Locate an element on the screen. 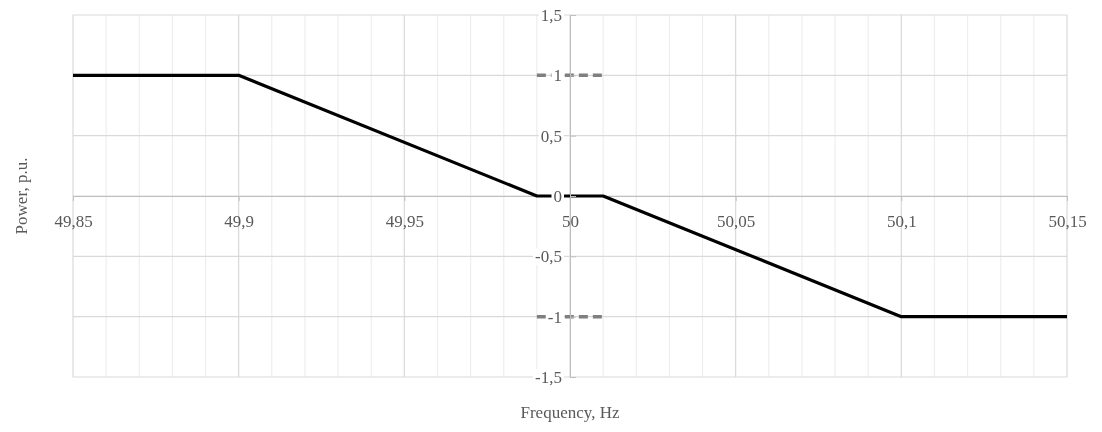 The width and height of the screenshot is (1102, 432). x-tick-label: 49,85 is located at coordinates (73, 222).